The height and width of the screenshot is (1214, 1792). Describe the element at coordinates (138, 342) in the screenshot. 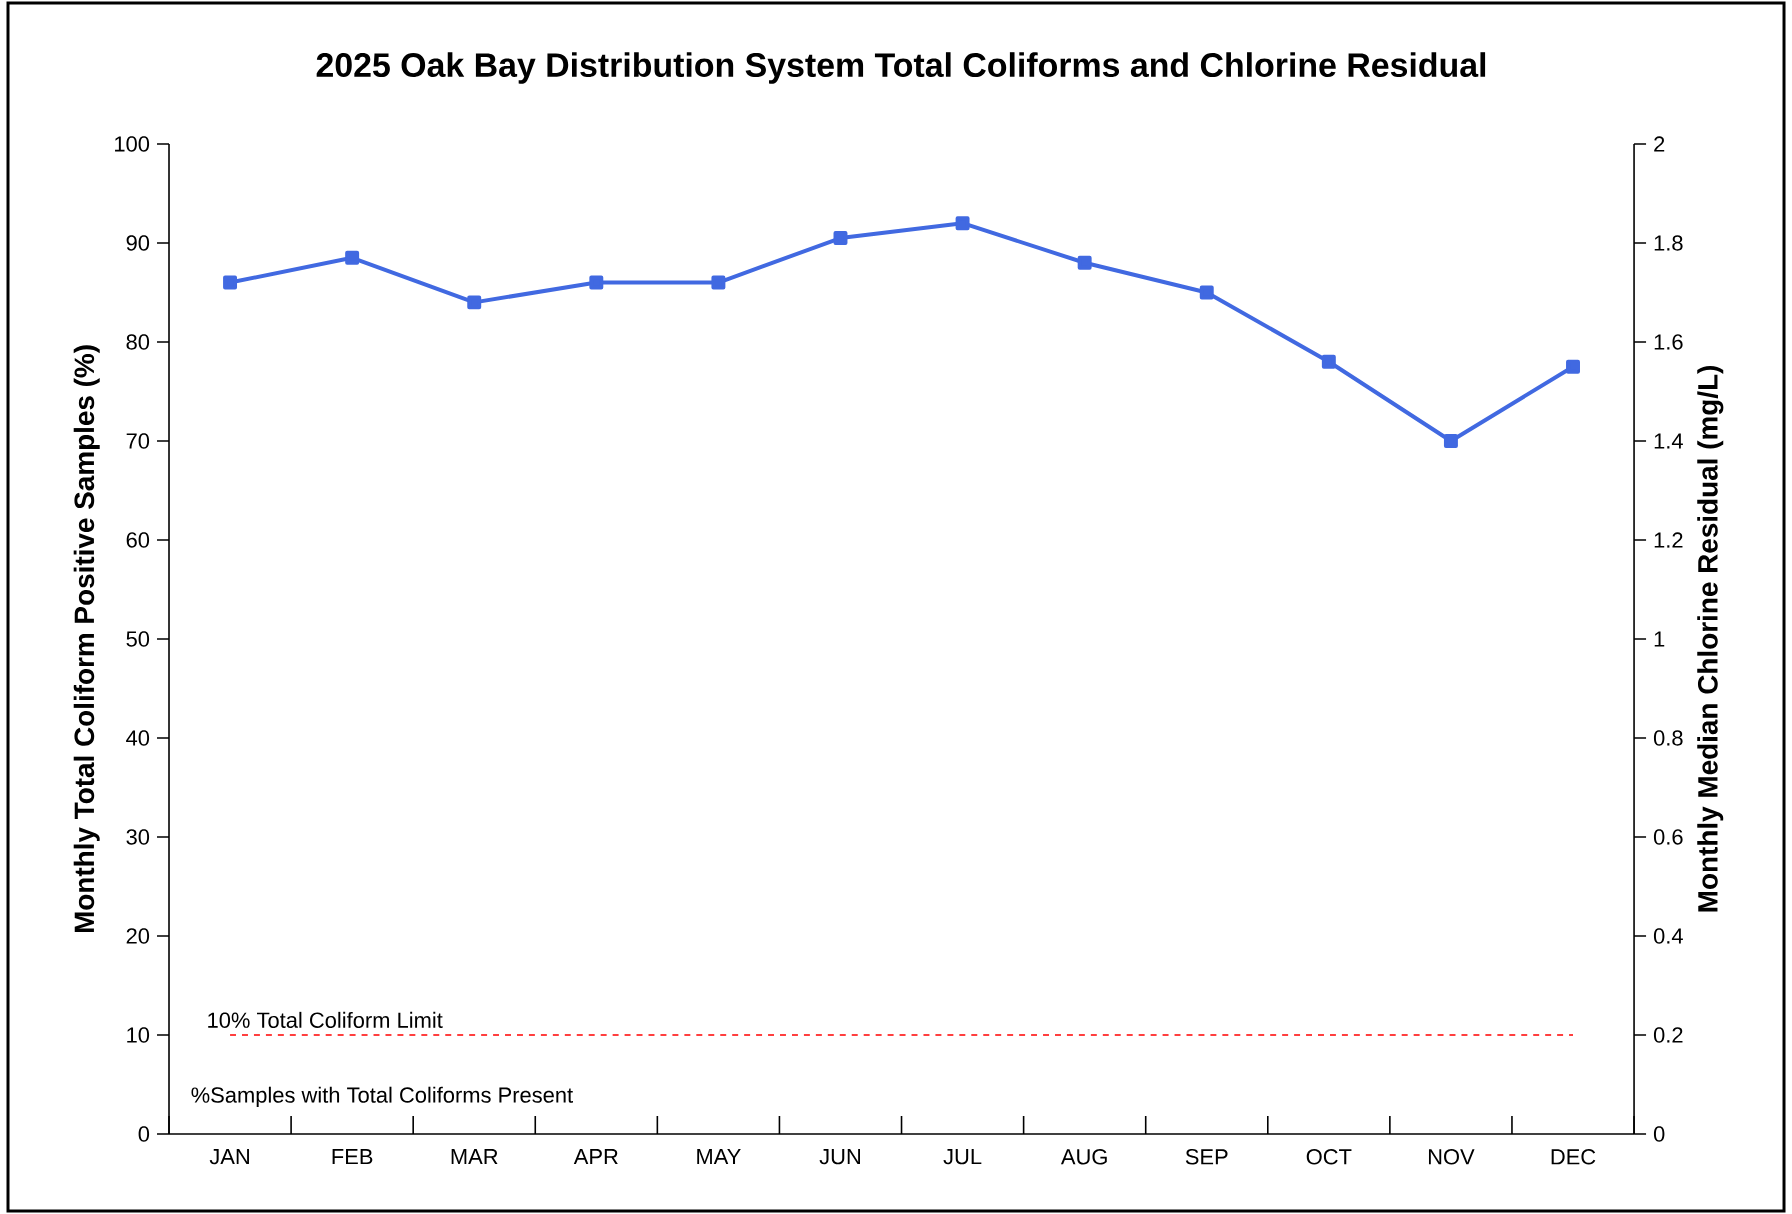

I see `y-tick-label: 80` at that location.